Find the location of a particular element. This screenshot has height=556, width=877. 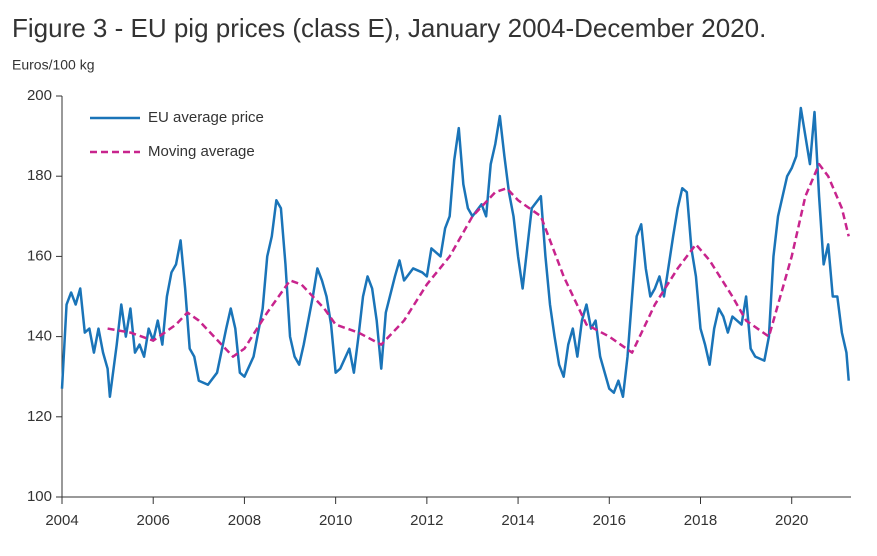

y-tick-label: 120 is located at coordinates (39, 416).